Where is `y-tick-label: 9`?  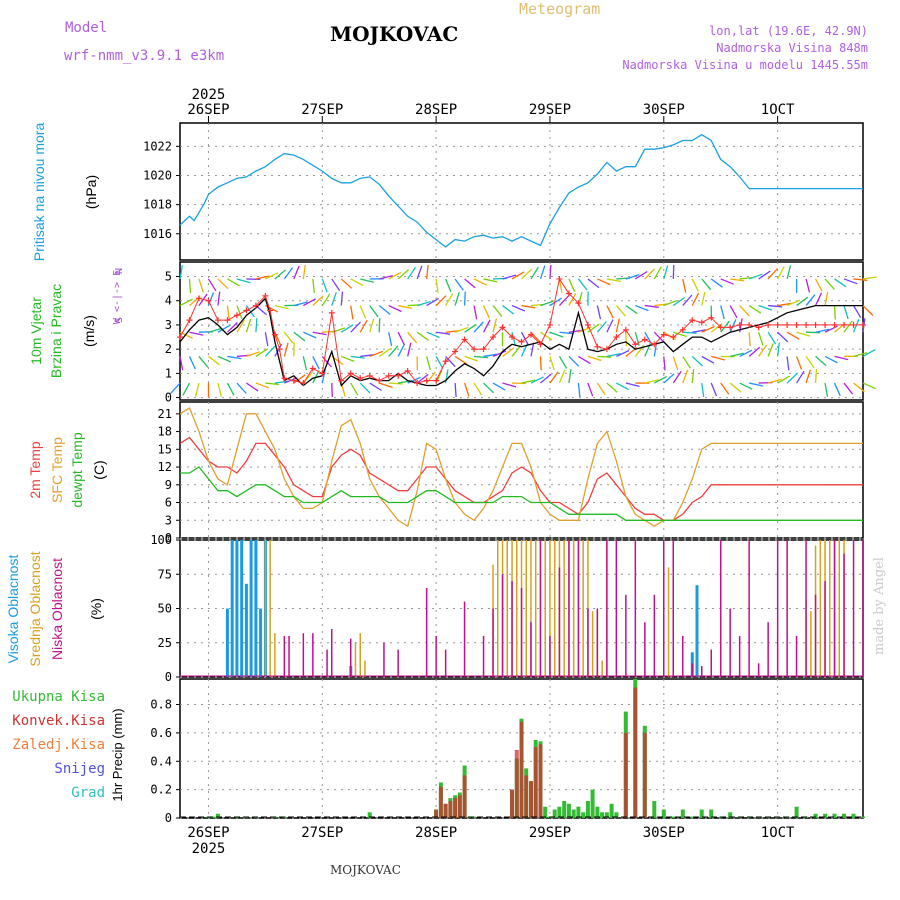
y-tick-label: 9 is located at coordinates (168, 485).